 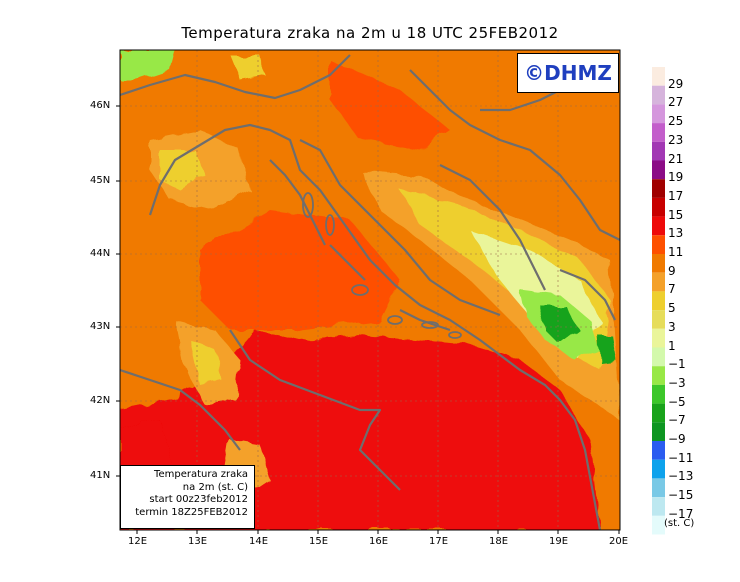 What do you see at coordinates (677, 401) in the screenshot?
I see `legend-label: −5` at bounding box center [677, 401].